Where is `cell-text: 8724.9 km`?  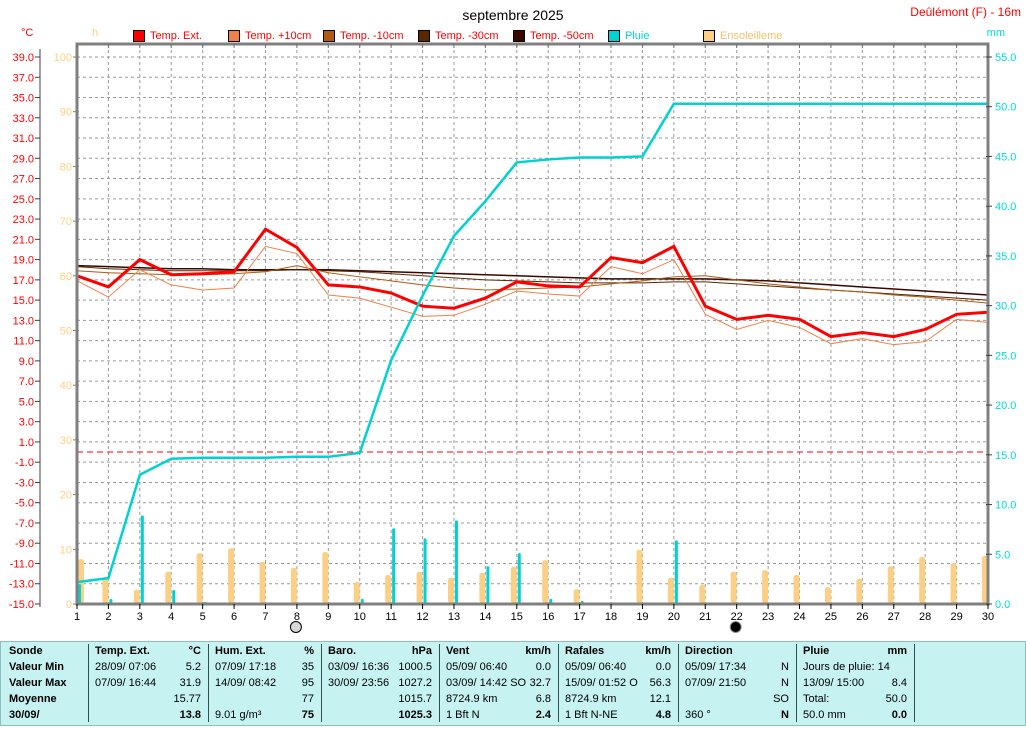
cell-text: 8724.9 km is located at coordinates (472, 699).